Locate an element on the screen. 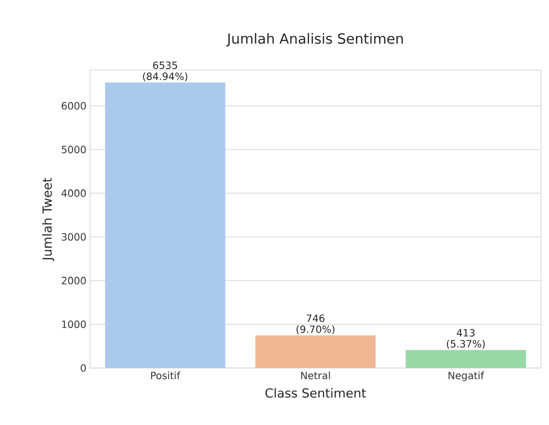 This screenshot has height=425, width=549. x-tick-label: Positif is located at coordinates (165, 376).